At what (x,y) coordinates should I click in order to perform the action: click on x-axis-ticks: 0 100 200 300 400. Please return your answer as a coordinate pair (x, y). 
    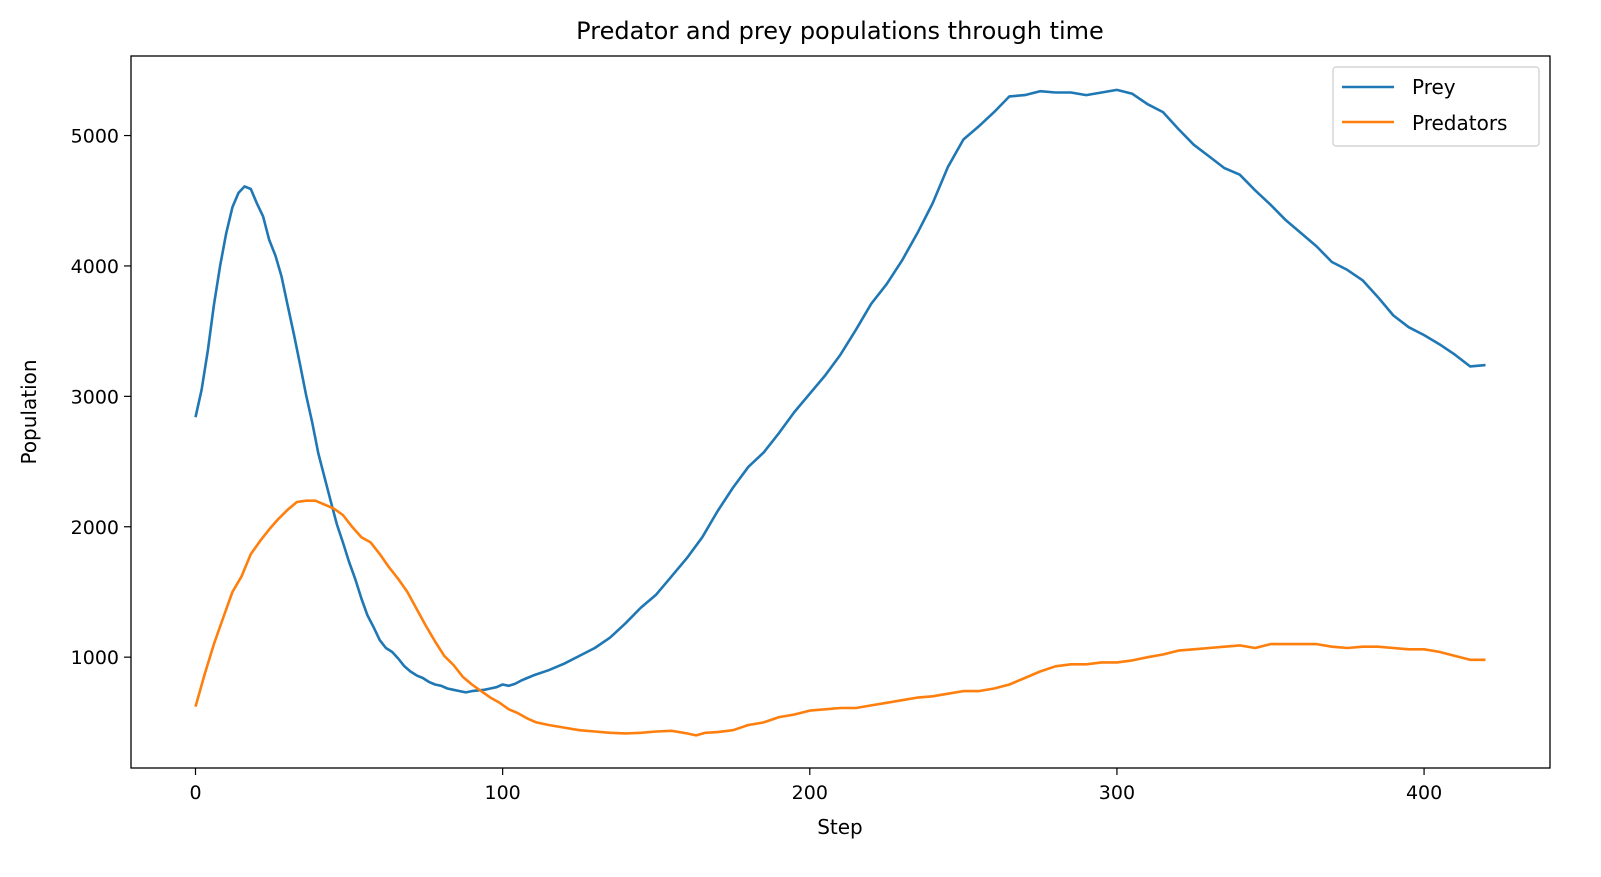
    Looking at the image, I should click on (815, 786).